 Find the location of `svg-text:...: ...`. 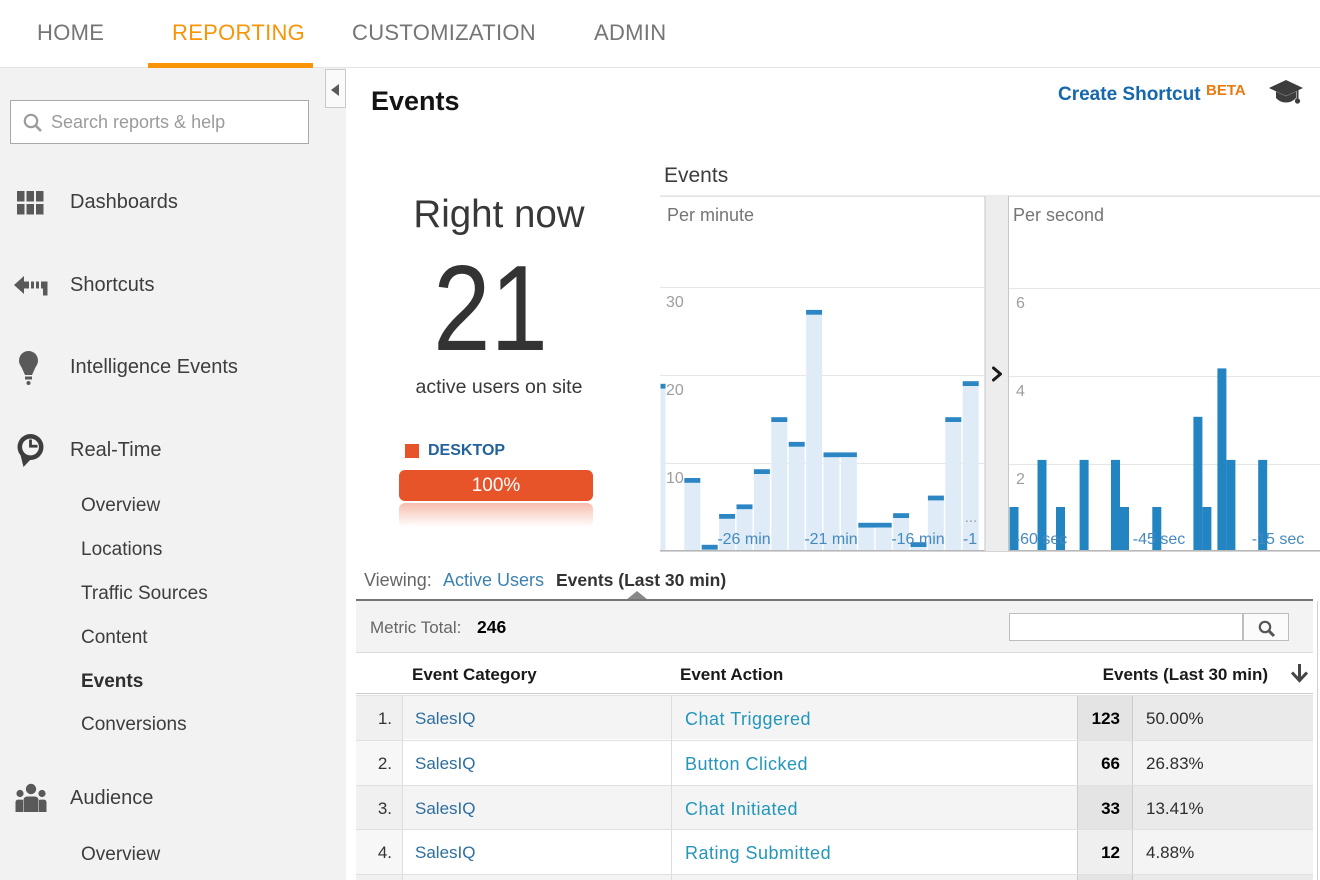

svg-text:...: ... is located at coordinates (971, 517).